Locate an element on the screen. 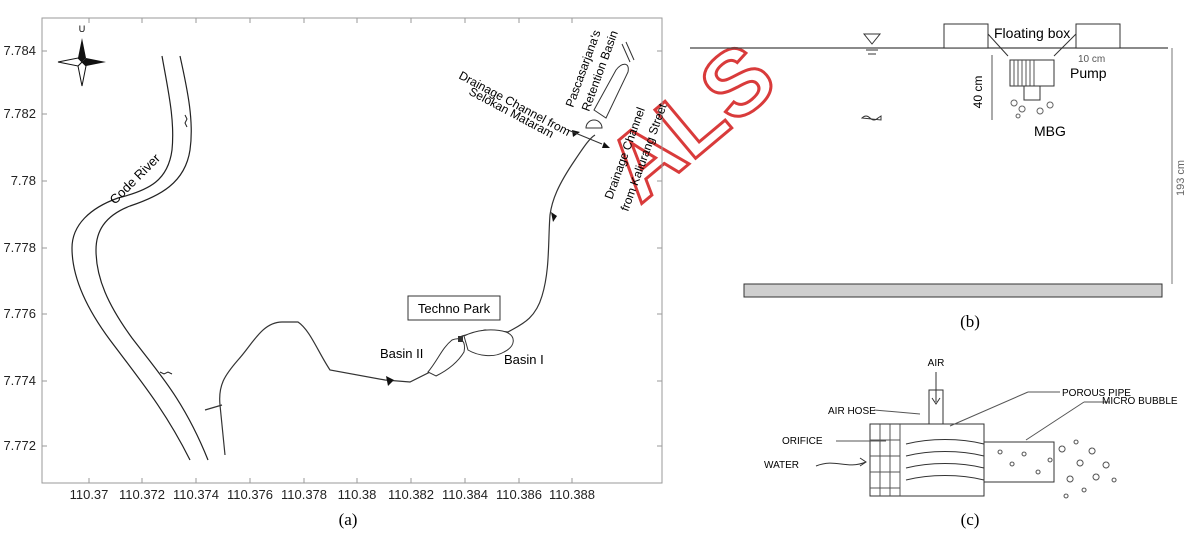 This screenshot has height=533, width=1189. mbg-label: MBG is located at coordinates (1050, 131).